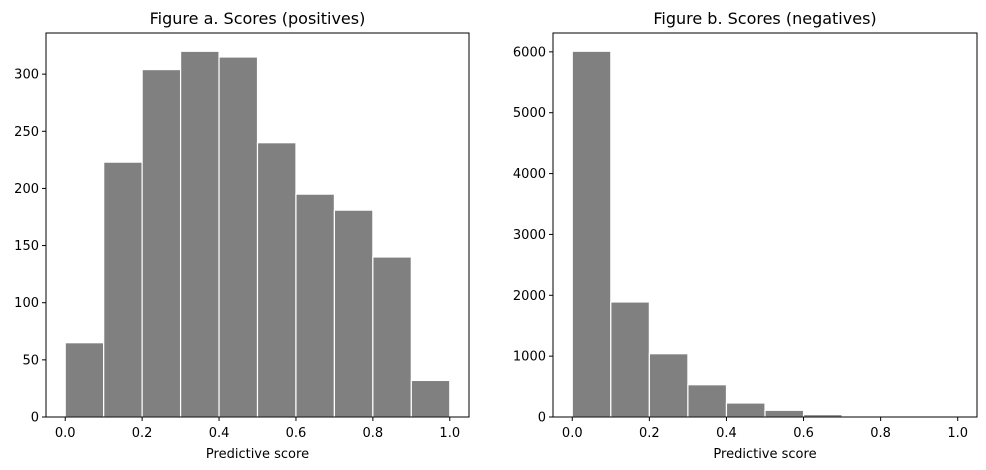 This screenshot has width=986, height=470. I want to click on y-tick-label: 6000, so click(529, 52).